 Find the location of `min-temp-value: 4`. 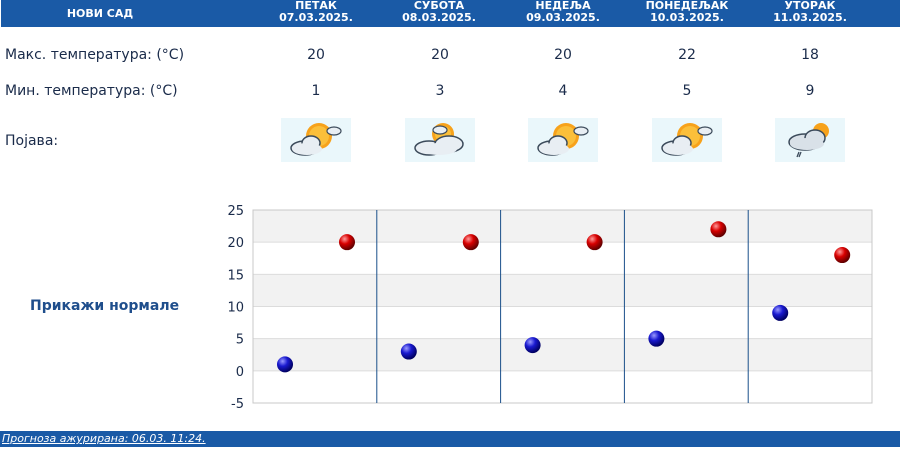

min-temp-value: 4 is located at coordinates (563, 91).